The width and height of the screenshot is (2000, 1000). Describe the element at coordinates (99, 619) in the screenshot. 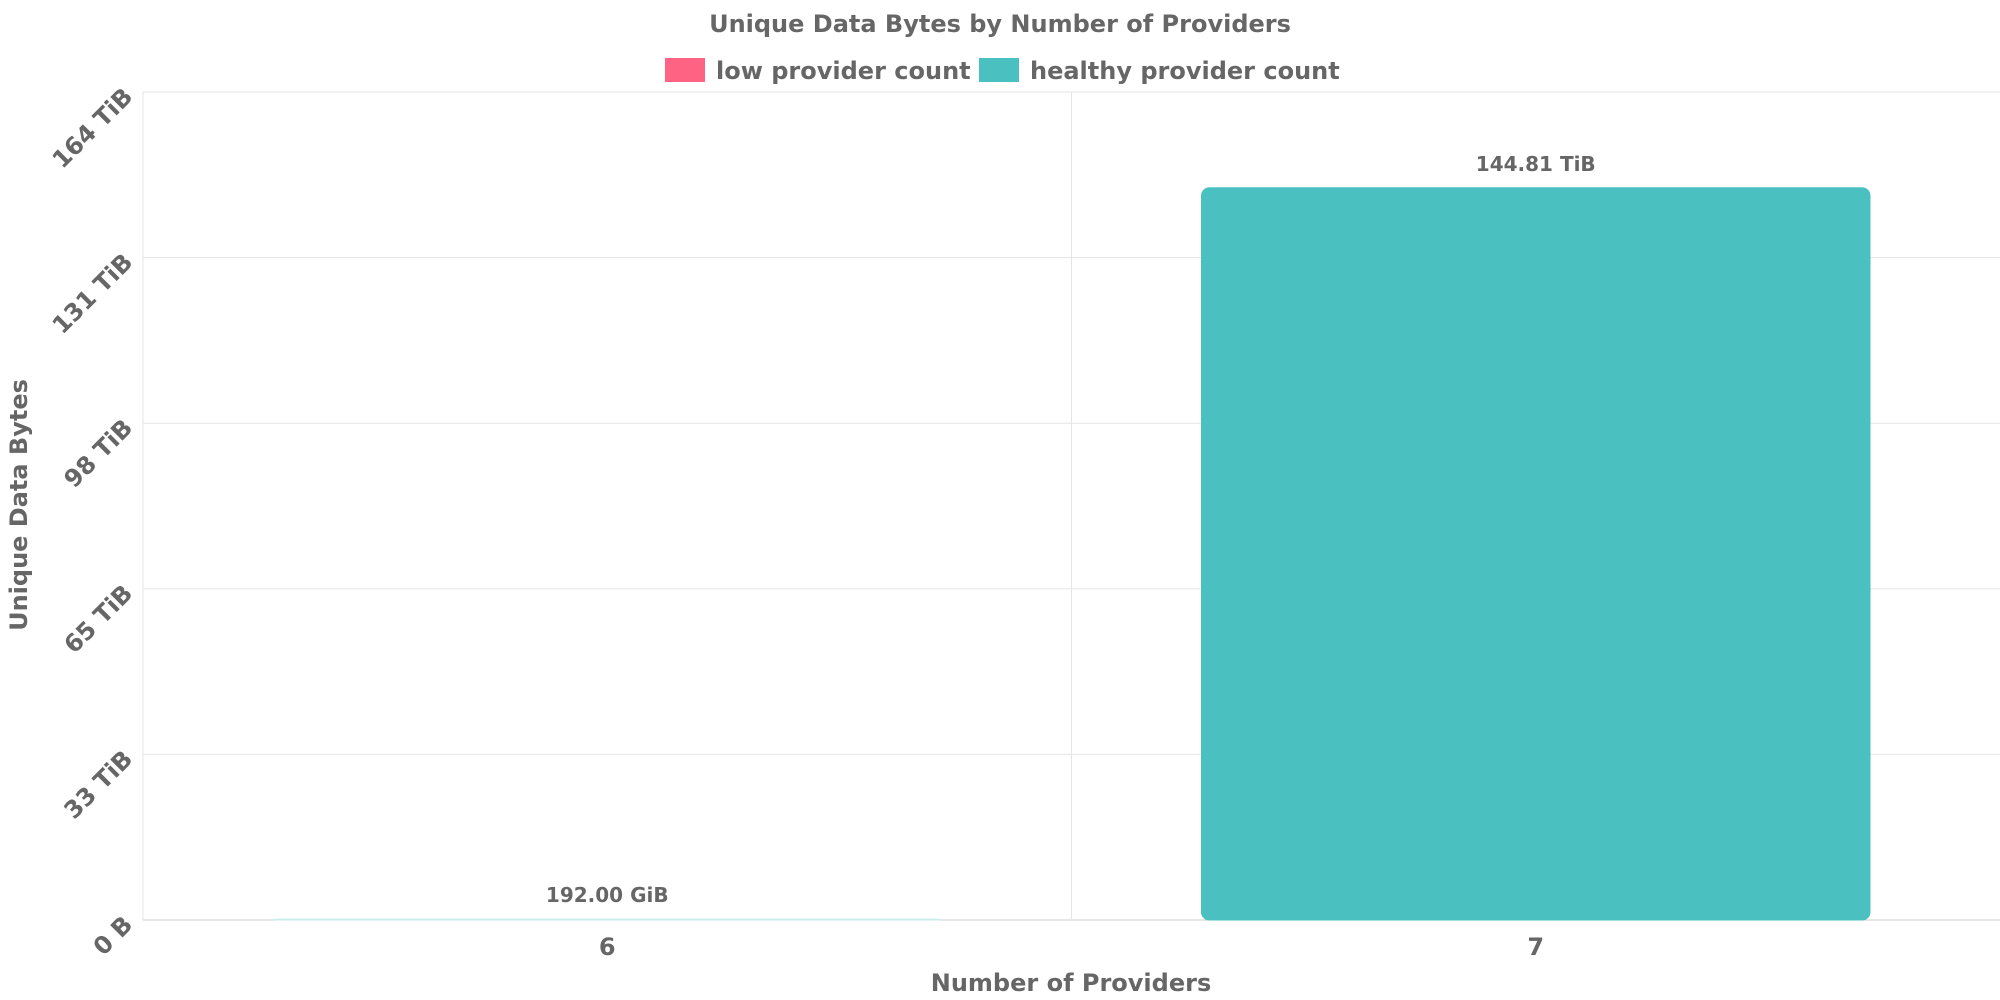

I see `y-tick-label: 65 TiB` at that location.